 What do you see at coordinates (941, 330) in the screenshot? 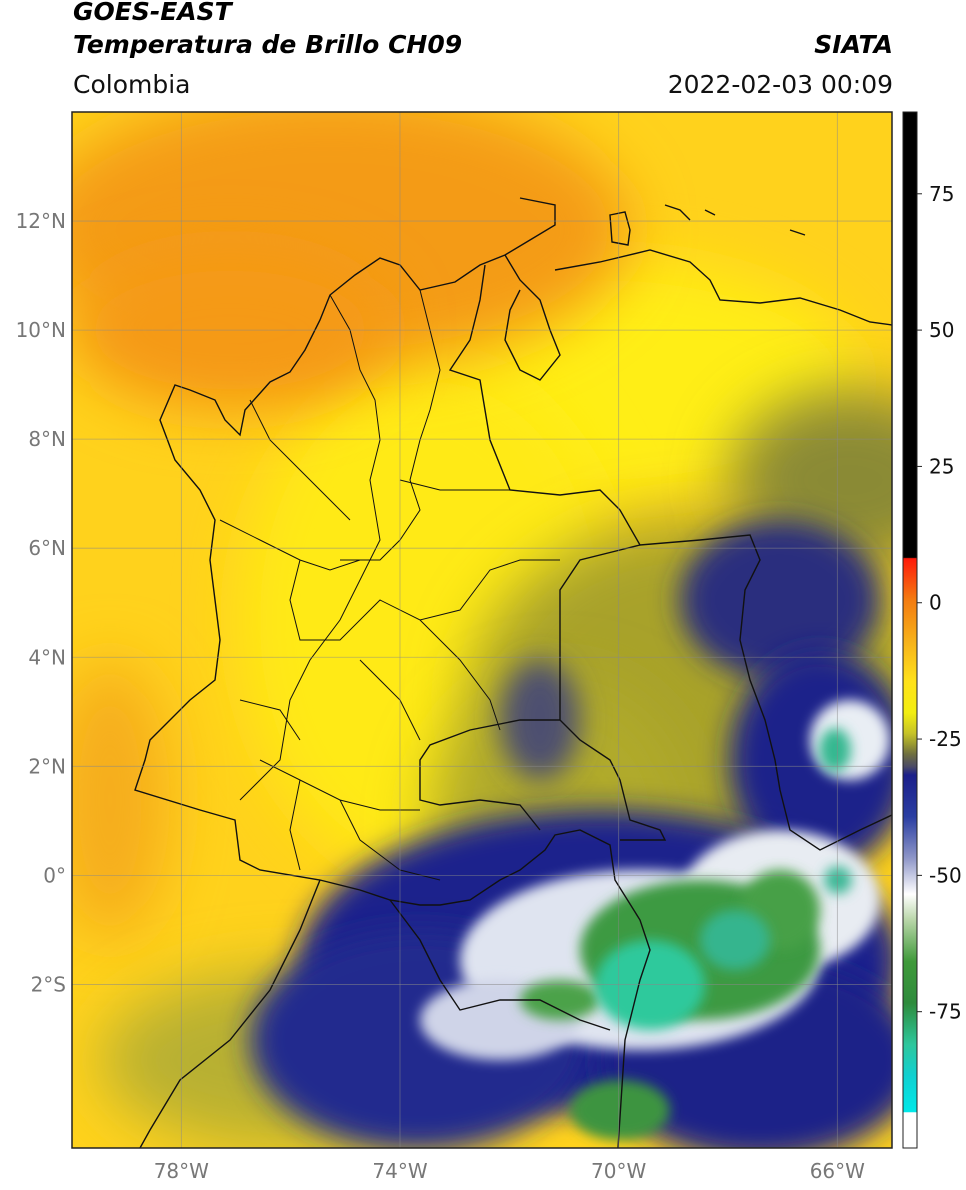
I see `colorbar-tick-label: 50` at bounding box center [941, 330].